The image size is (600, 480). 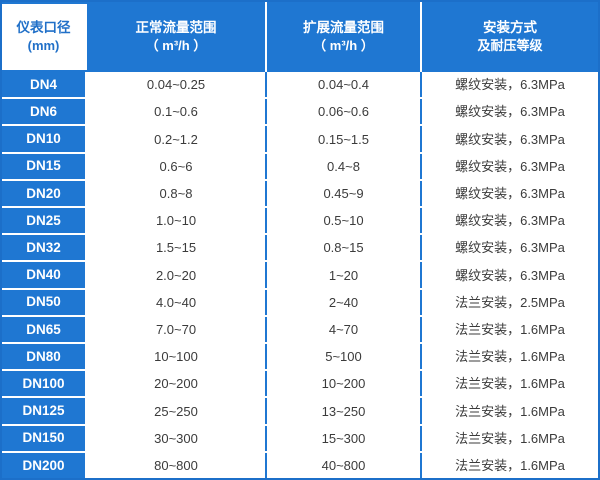 What do you see at coordinates (44, 329) in the screenshot?
I see `cell-diameter: DN65` at bounding box center [44, 329].